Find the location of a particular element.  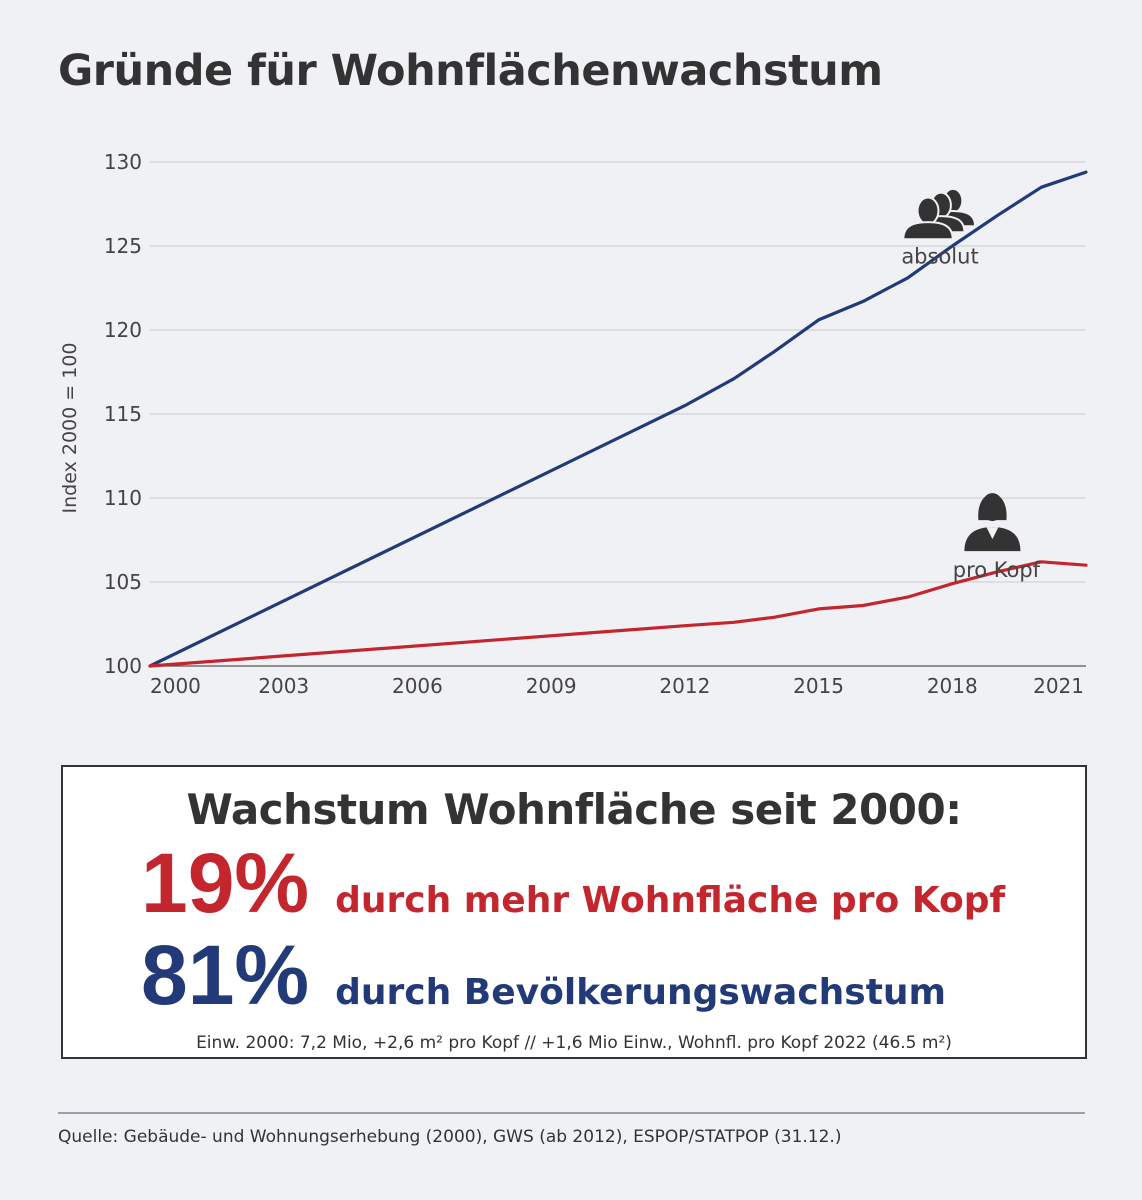

series-annotations: absolut pro Kopf is located at coordinates (971, 384).